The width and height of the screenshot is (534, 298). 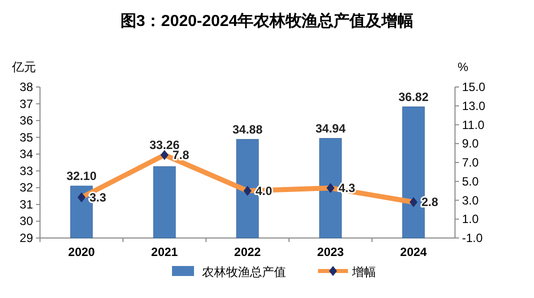 What do you see at coordinates (471, 181) in the screenshot?
I see `y2-tick-label: 5.0` at bounding box center [471, 181].